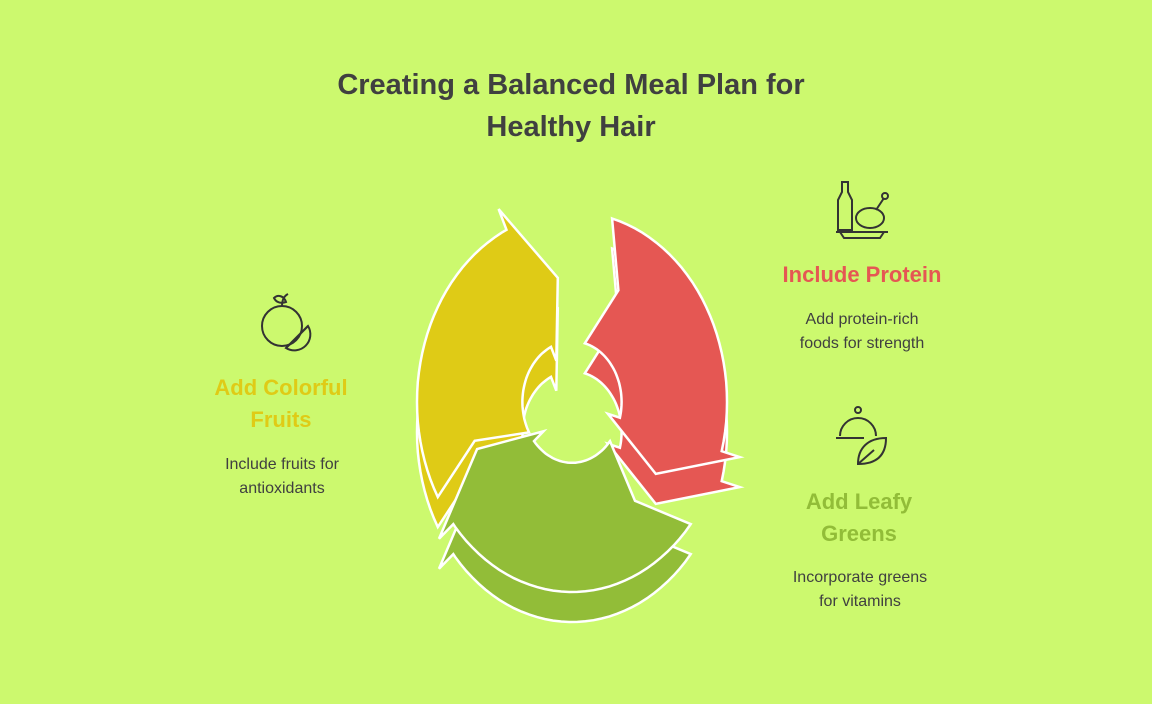  Describe the element at coordinates (663, 346) in the screenshot. I see `protein-arrow-top` at that location.